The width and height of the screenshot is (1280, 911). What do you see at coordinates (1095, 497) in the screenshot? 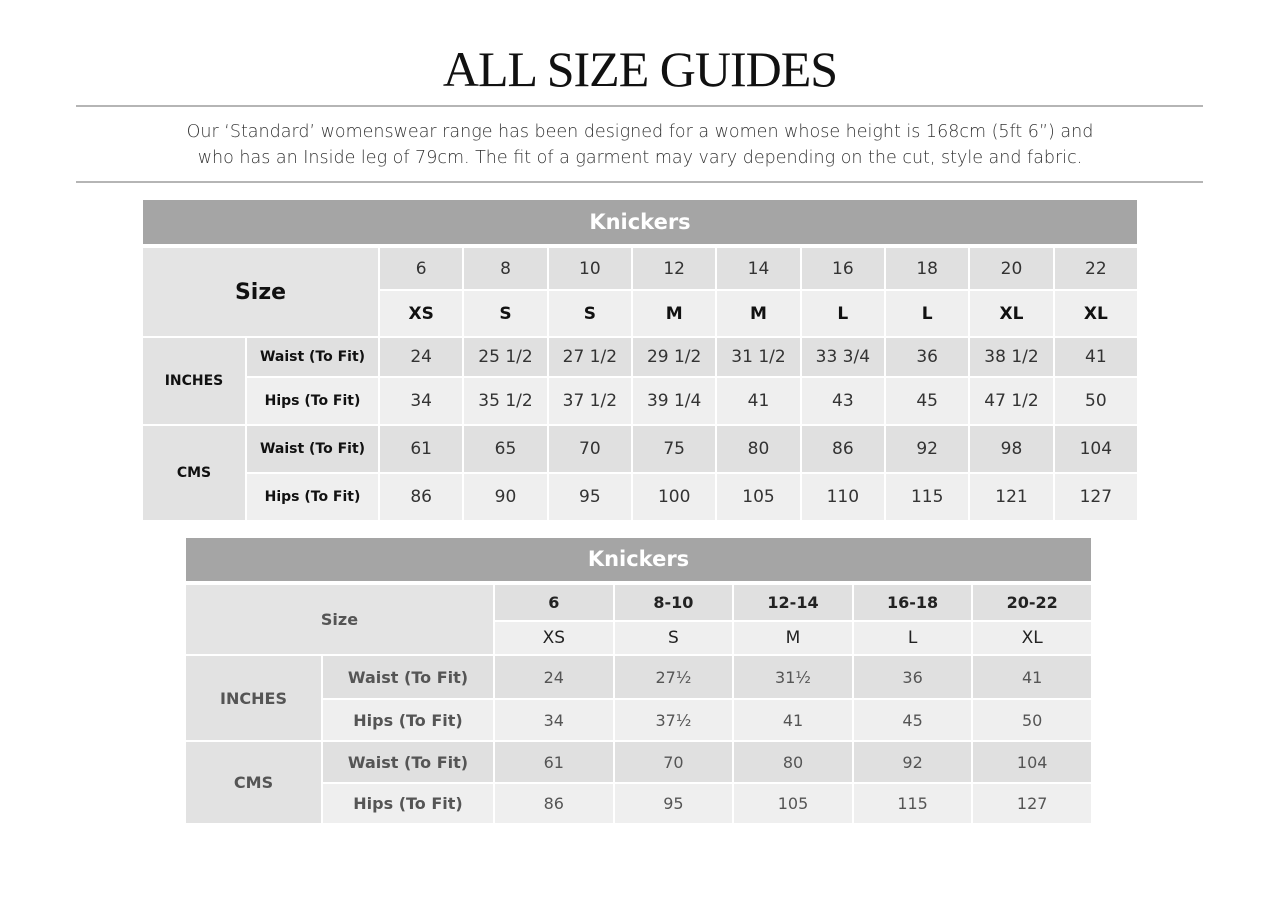
I see `measurement-cell: 127` at bounding box center [1095, 497].